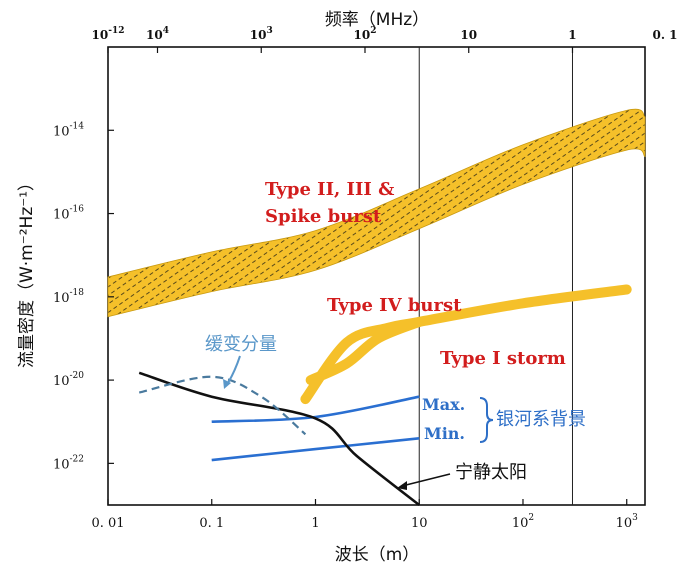  Describe the element at coordinates (323, 216) in the screenshot. I see `annotation-spike-burst: Spike burst` at that location.